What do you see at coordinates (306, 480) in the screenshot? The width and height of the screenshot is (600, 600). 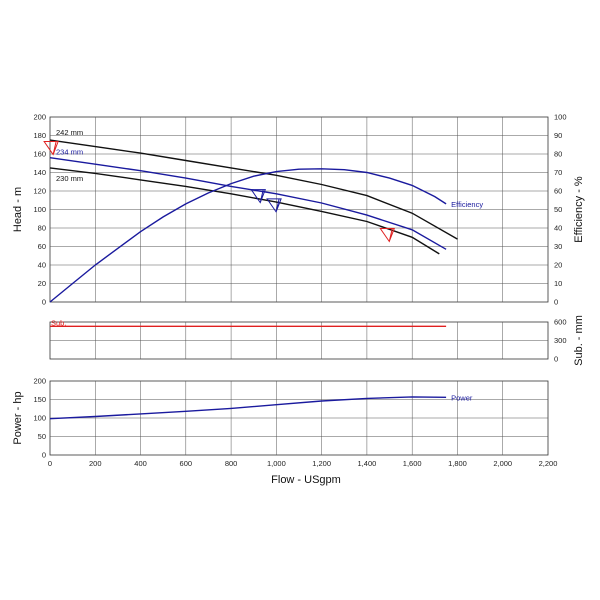 I see `x-axis-label: Flow - USgpm` at bounding box center [306, 480].